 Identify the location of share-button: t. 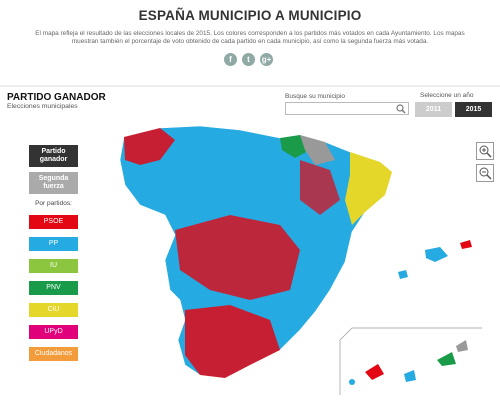
(248, 59).